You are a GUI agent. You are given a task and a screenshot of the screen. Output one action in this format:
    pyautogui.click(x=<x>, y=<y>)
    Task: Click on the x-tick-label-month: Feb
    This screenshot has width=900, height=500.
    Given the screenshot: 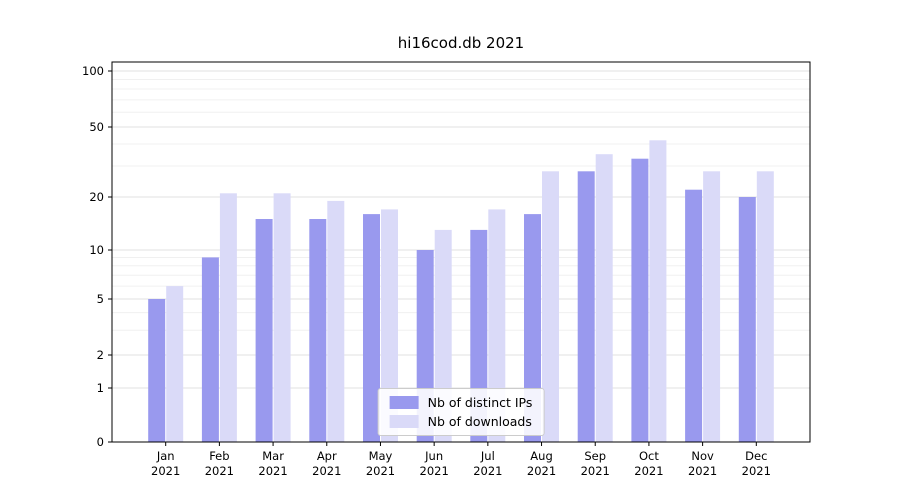 What is the action you would take?
    pyautogui.click(x=219, y=456)
    